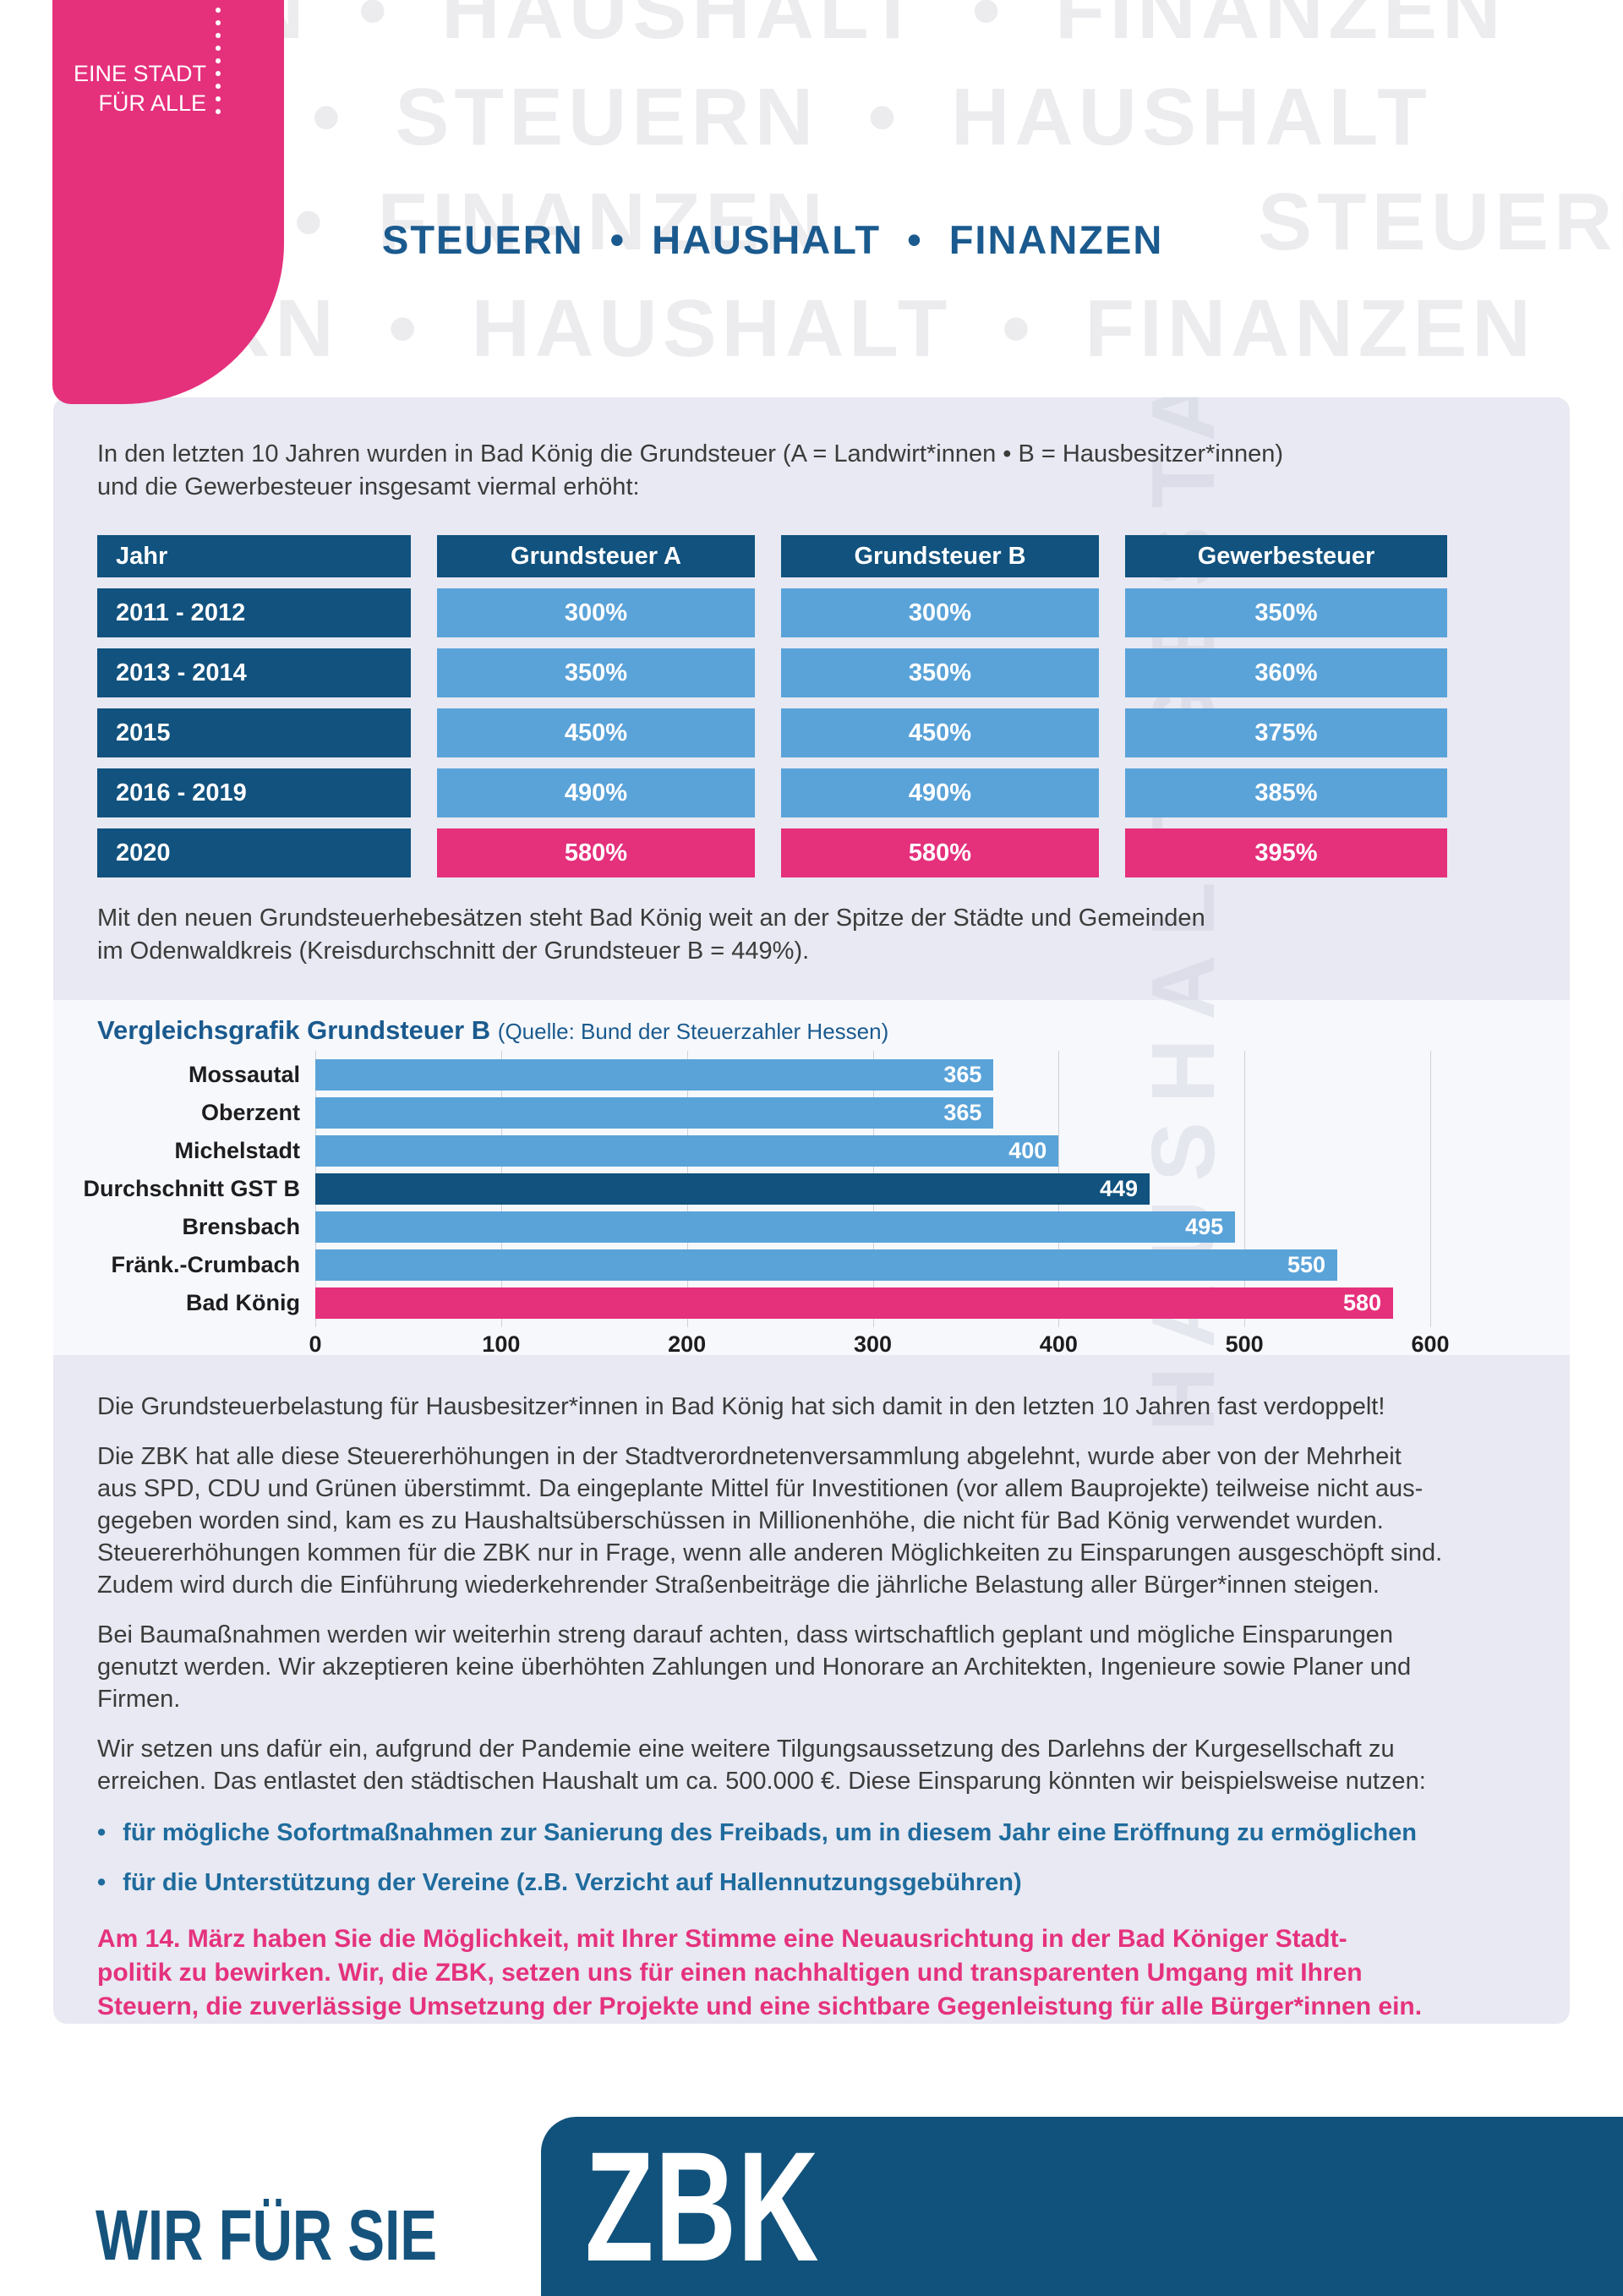 The height and width of the screenshot is (2296, 1623). What do you see at coordinates (294, 1030) in the screenshot?
I see `chart-title-main: Vergleichsgrafik Grundsteuer B` at bounding box center [294, 1030].